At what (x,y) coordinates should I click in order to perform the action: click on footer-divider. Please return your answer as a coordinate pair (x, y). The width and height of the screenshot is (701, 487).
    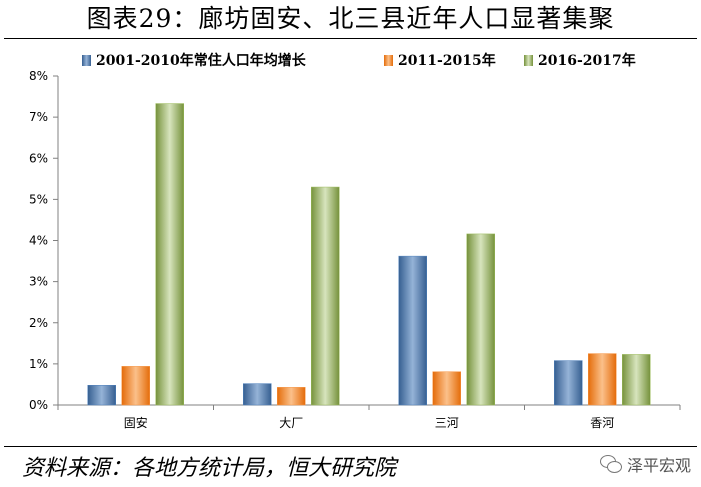
    Looking at the image, I should click on (350, 446).